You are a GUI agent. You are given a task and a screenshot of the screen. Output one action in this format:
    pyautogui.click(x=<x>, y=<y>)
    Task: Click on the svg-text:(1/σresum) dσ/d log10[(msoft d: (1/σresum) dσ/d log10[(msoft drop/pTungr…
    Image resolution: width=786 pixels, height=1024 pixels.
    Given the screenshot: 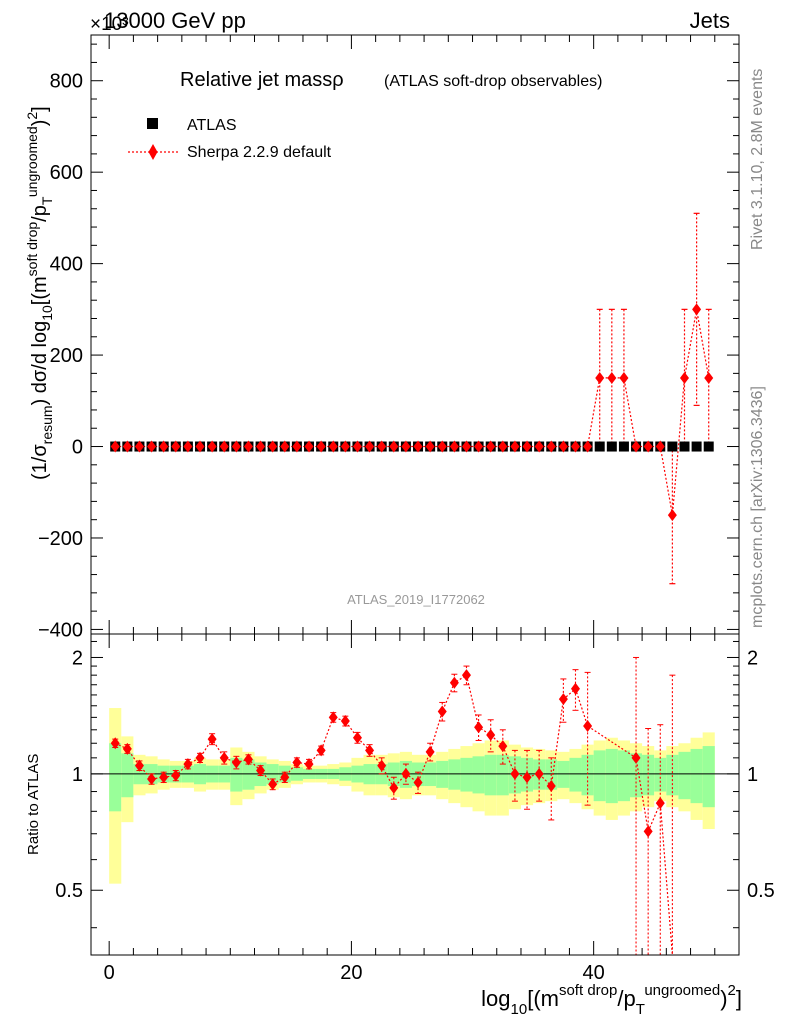 What is the action you would take?
    pyautogui.click(x=39, y=293)
    